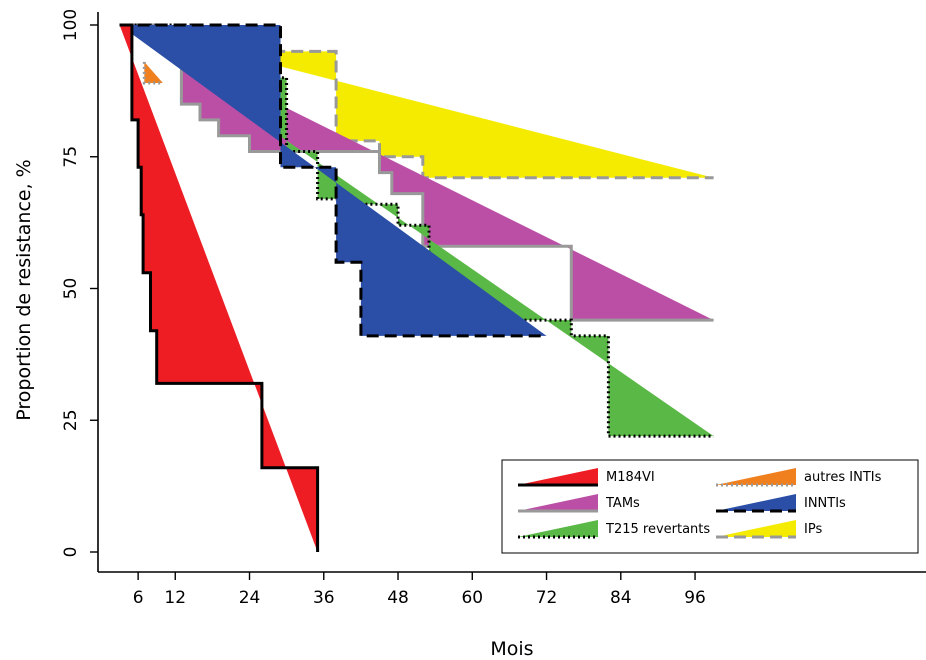 This screenshot has height=660, width=926. Describe the element at coordinates (511, 649) in the screenshot. I see `x-axis-label: Mois` at that location.